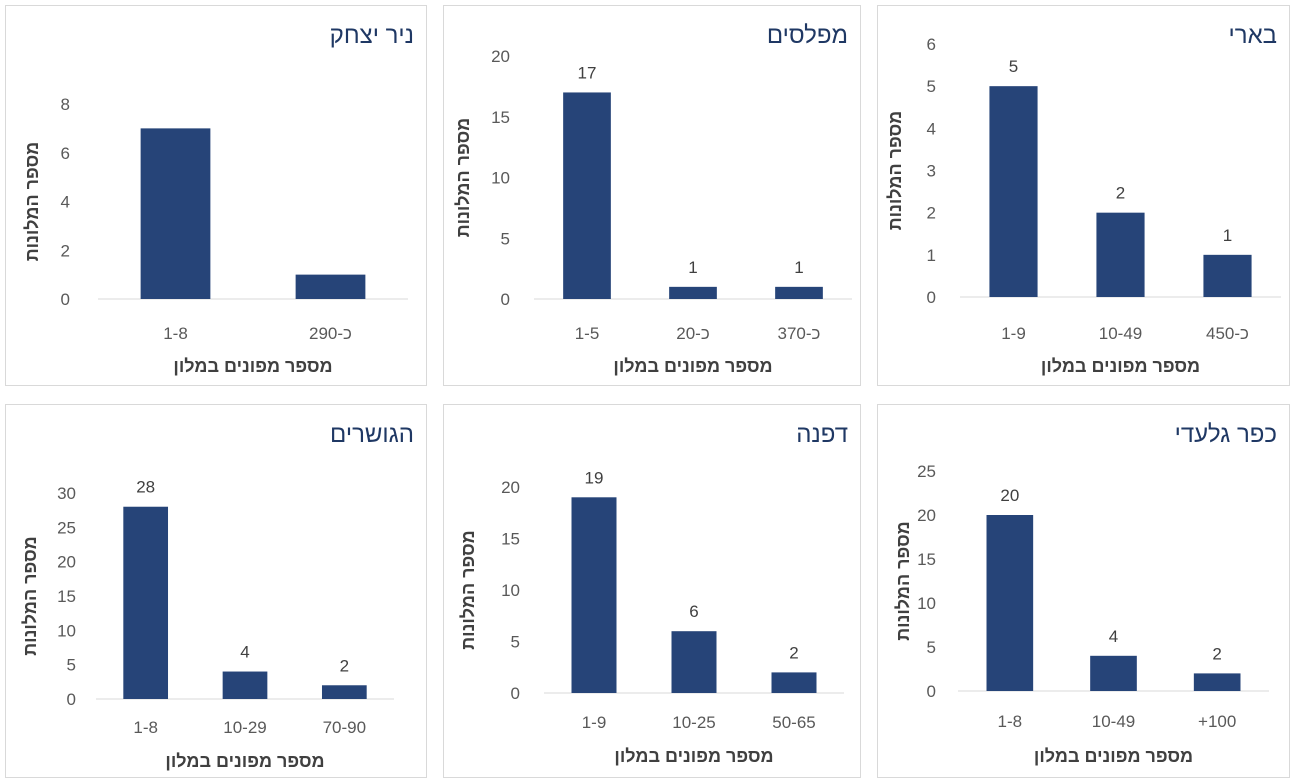  Describe the element at coordinates (693, 722) in the screenshot. I see `x-tick-label: 10-25` at that location.